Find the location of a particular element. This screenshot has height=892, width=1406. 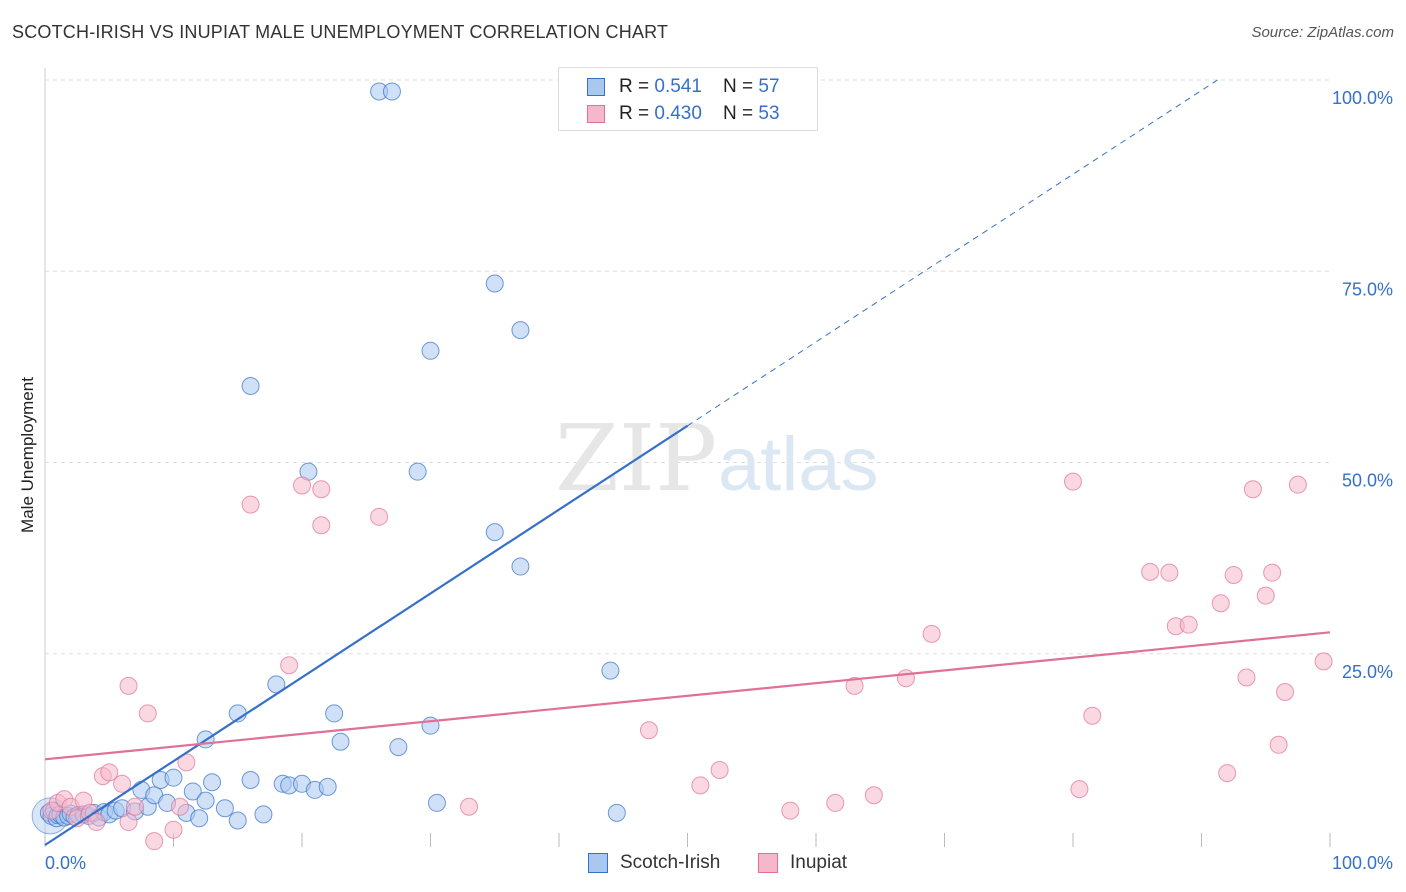

y-tick-label: 100.0% is located at coordinates (1362, 98).